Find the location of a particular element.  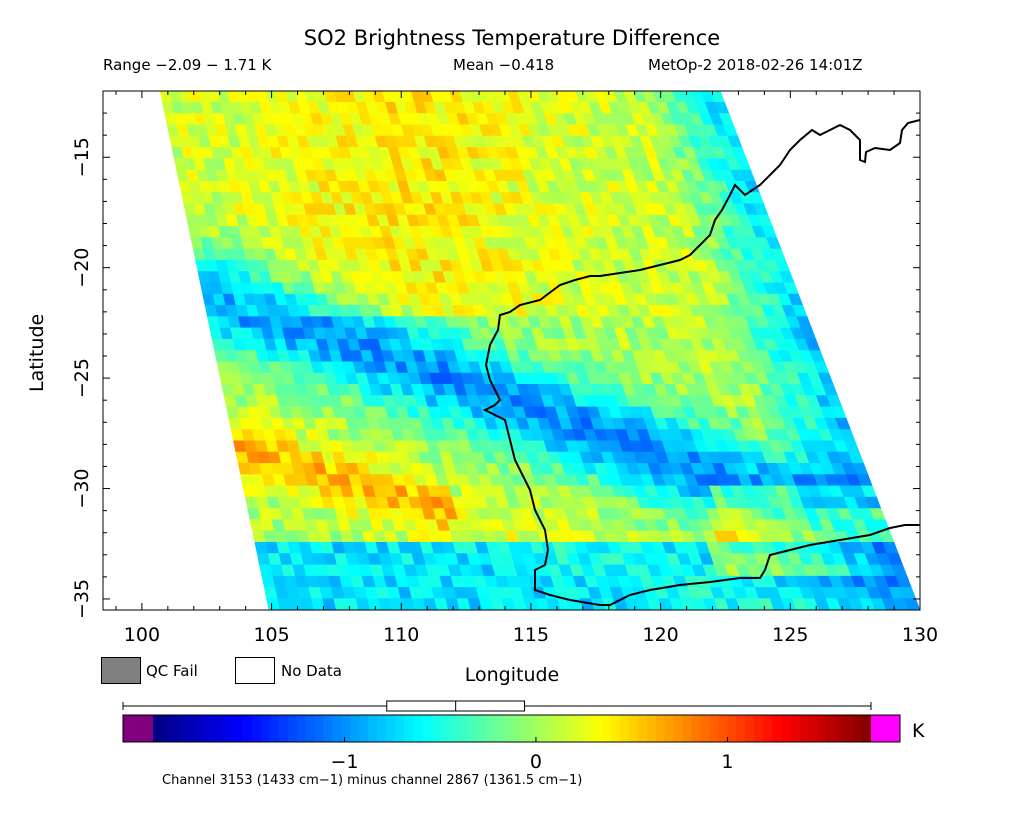

y-tick-label: −35 is located at coordinates (82, 599).